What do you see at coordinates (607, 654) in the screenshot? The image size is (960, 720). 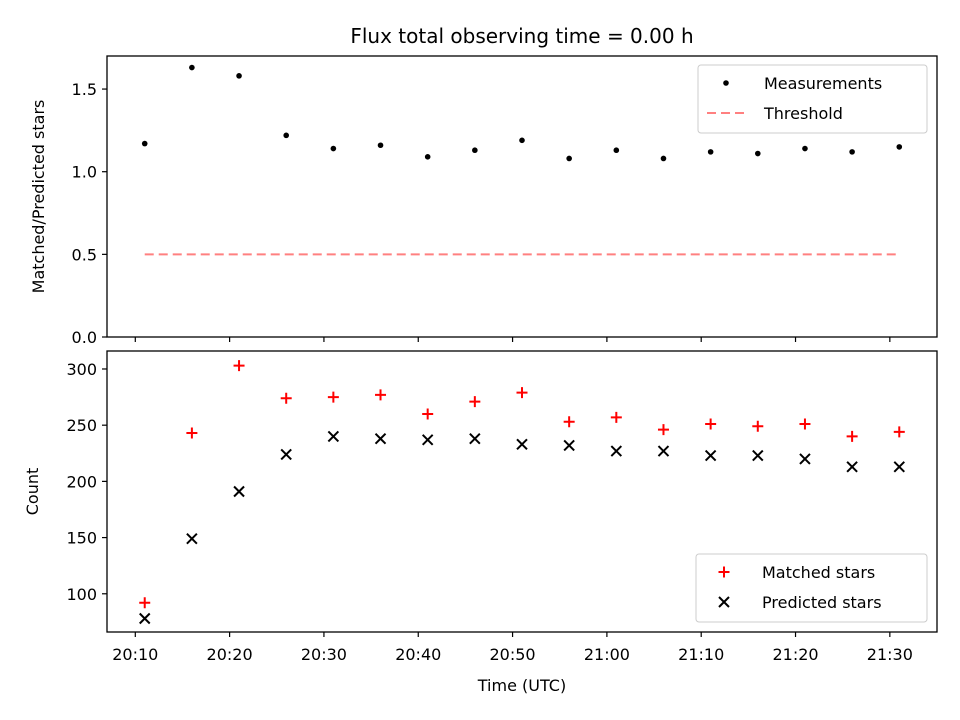 I see `x-tick-label: 21:00` at bounding box center [607, 654].